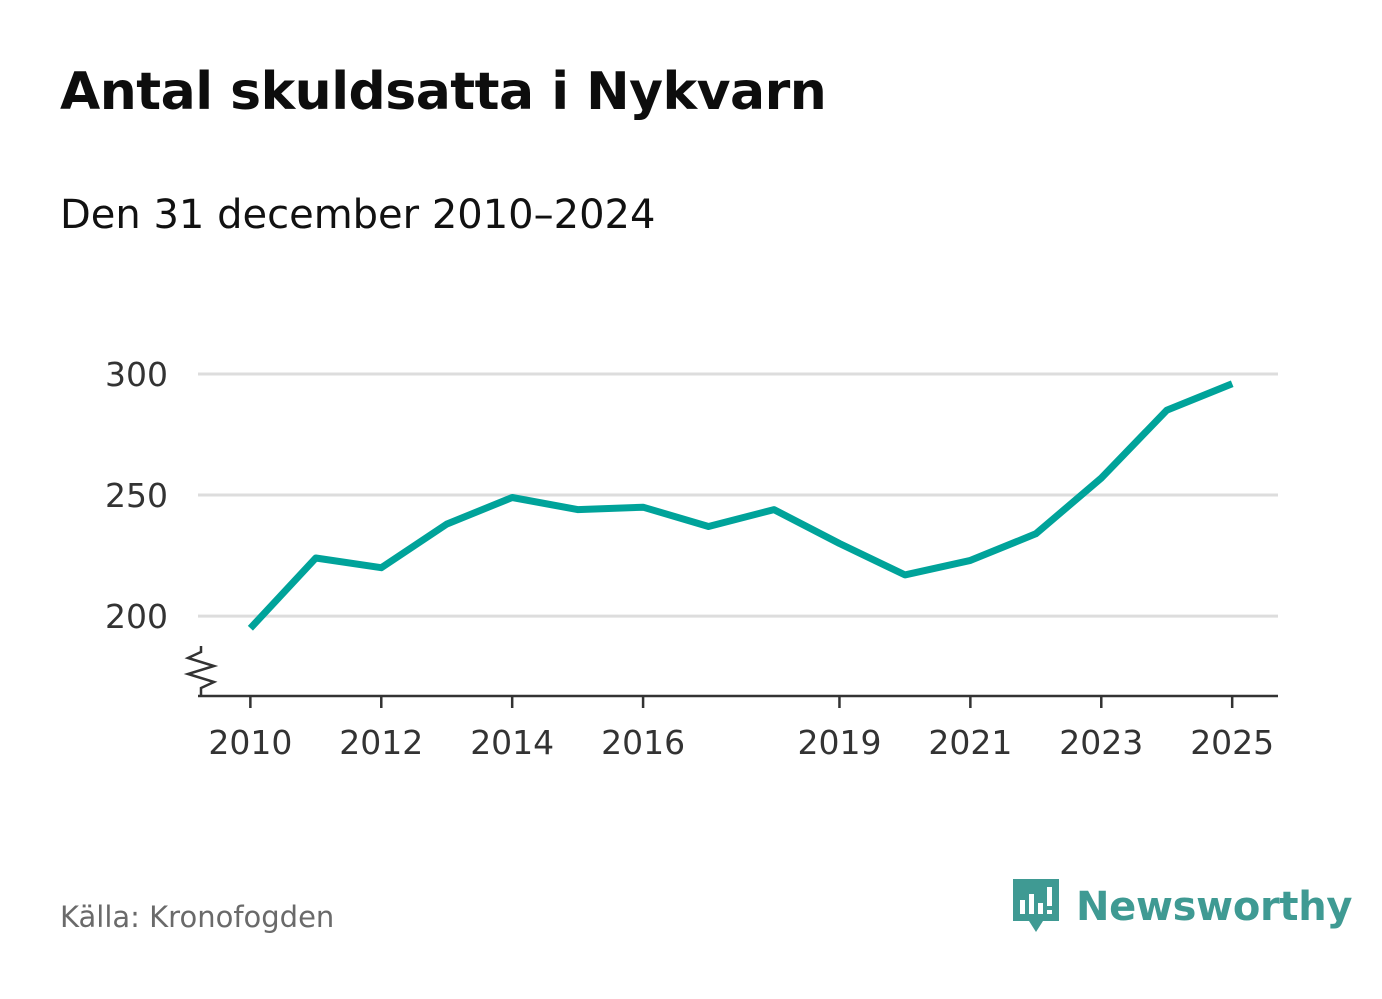 The width and height of the screenshot is (1382, 999). Describe the element at coordinates (201, 671) in the screenshot. I see `axis-break-icon` at that location.